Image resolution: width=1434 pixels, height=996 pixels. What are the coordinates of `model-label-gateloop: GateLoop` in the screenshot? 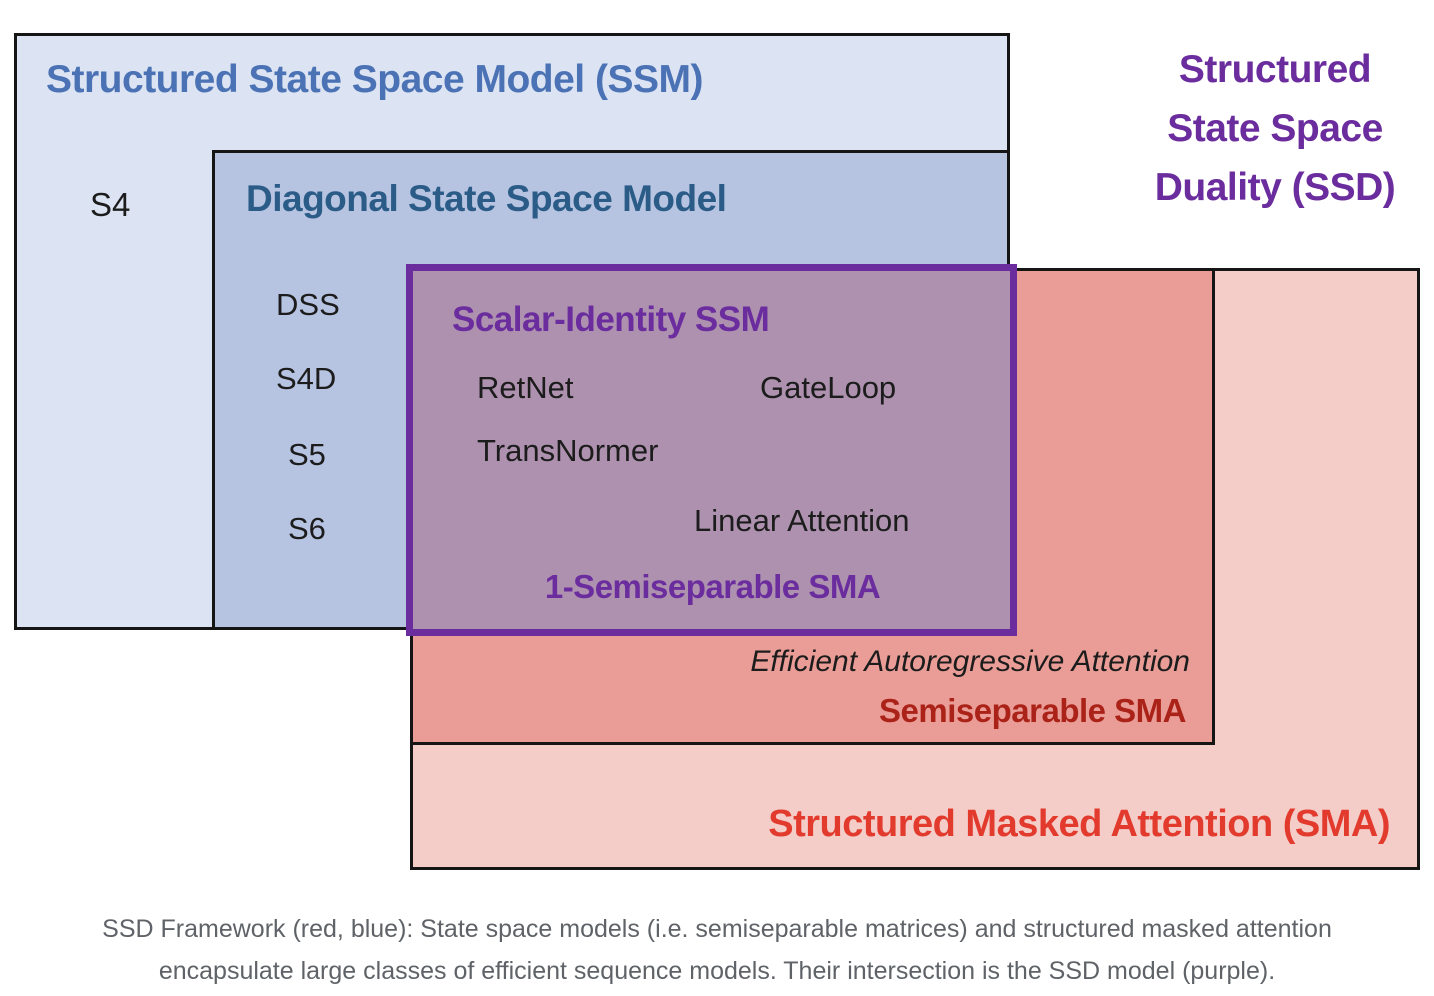 It's located at (828, 387).